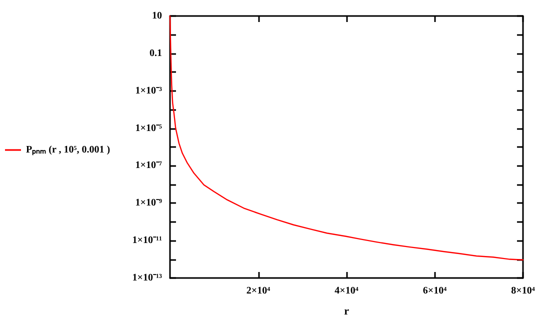 Image resolution: width=556 pixels, height=331 pixels. Describe the element at coordinates (434, 291) in the screenshot. I see `x-tick-label: 6×10⁴` at that location.